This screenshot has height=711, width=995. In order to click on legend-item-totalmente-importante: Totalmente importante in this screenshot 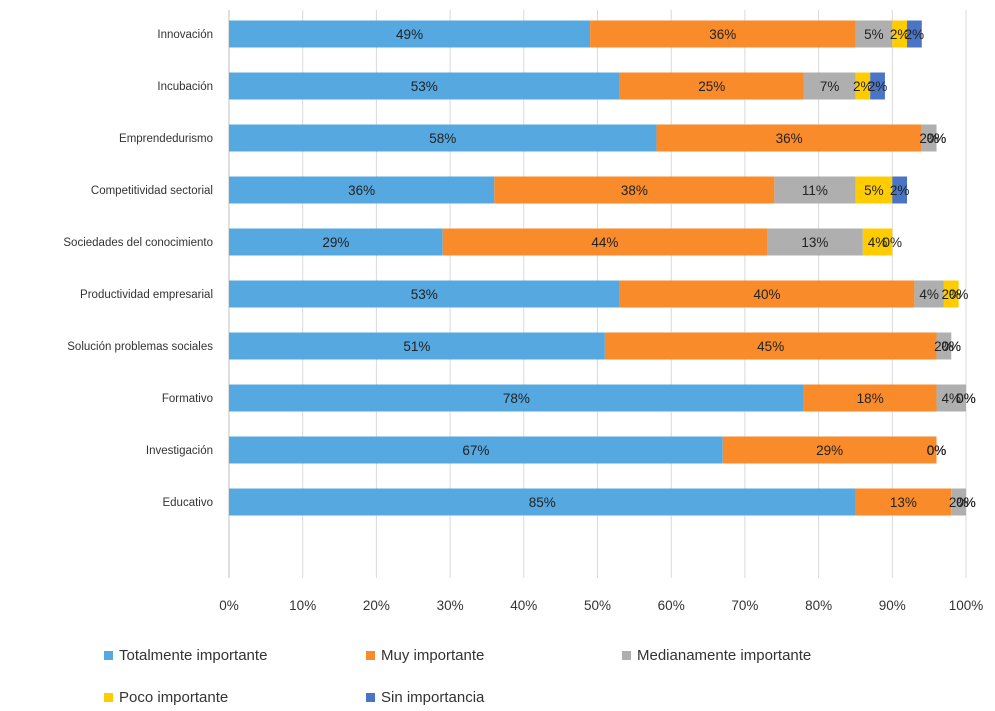, I will do `click(185, 655)`.